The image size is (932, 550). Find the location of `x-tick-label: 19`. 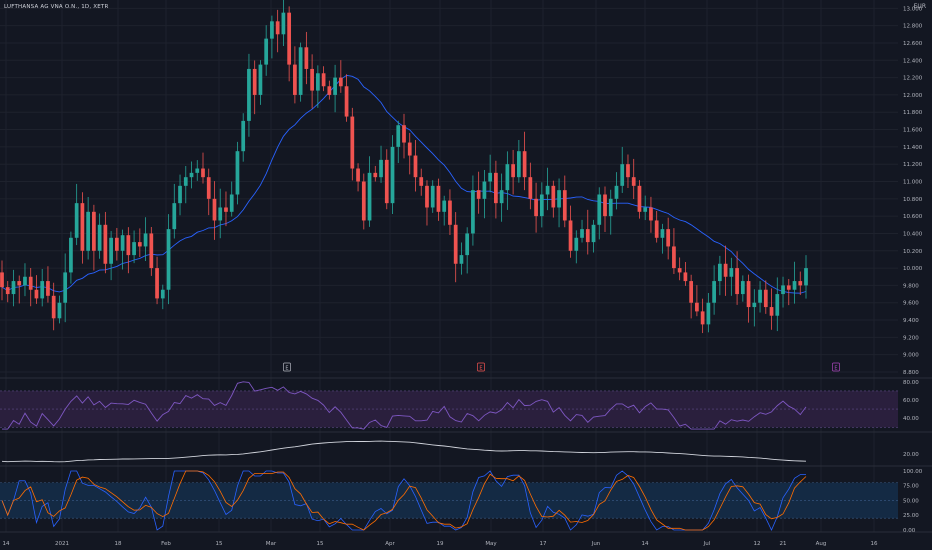

x-tick-label: 19 is located at coordinates (440, 544).